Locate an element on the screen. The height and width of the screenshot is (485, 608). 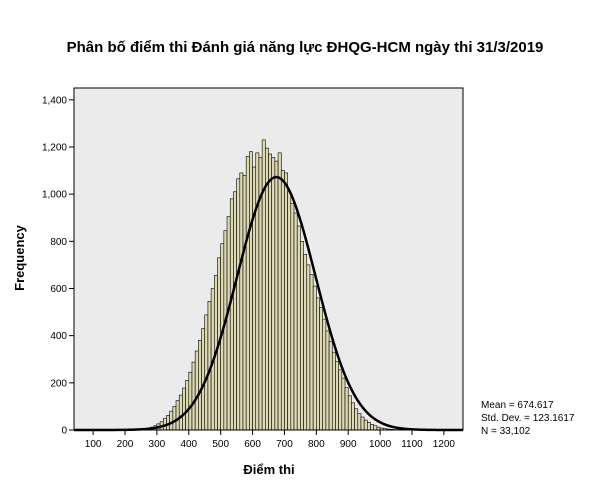
y-tick-label: 0 is located at coordinates (64, 431).